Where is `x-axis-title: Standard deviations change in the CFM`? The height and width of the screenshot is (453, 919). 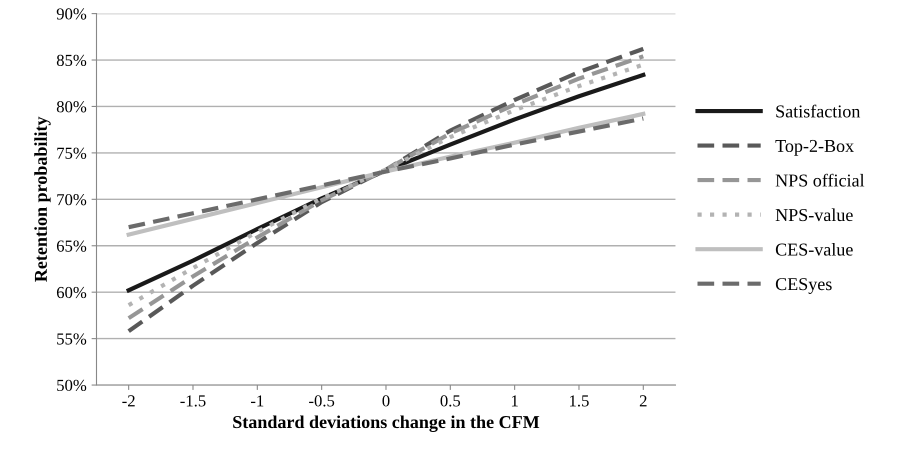 x-axis-title: Standard deviations change in the CFM is located at coordinates (386, 423).